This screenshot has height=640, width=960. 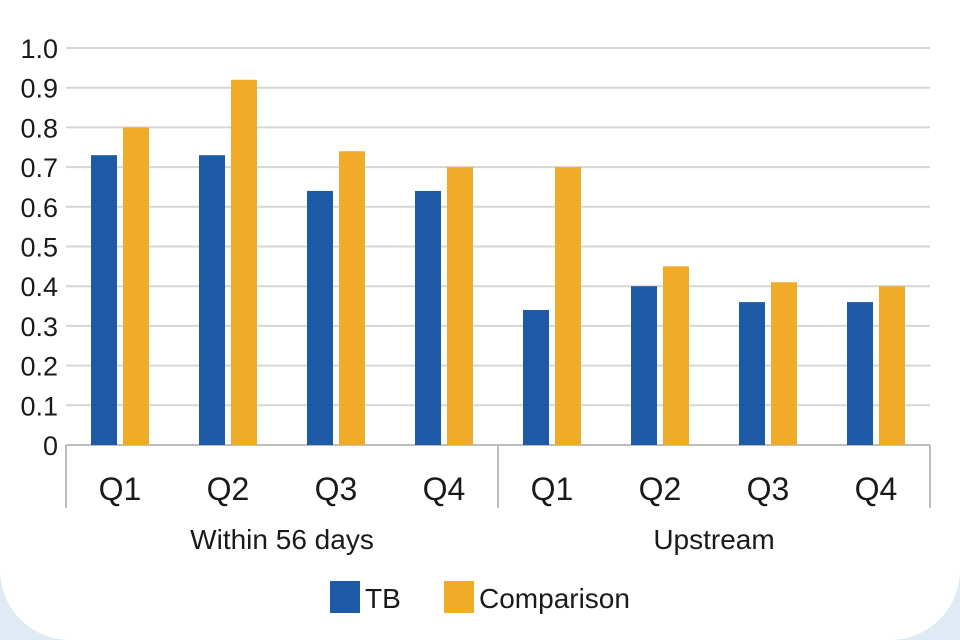 What do you see at coordinates (713, 539) in the screenshot?
I see `group-label: Upstream` at bounding box center [713, 539].